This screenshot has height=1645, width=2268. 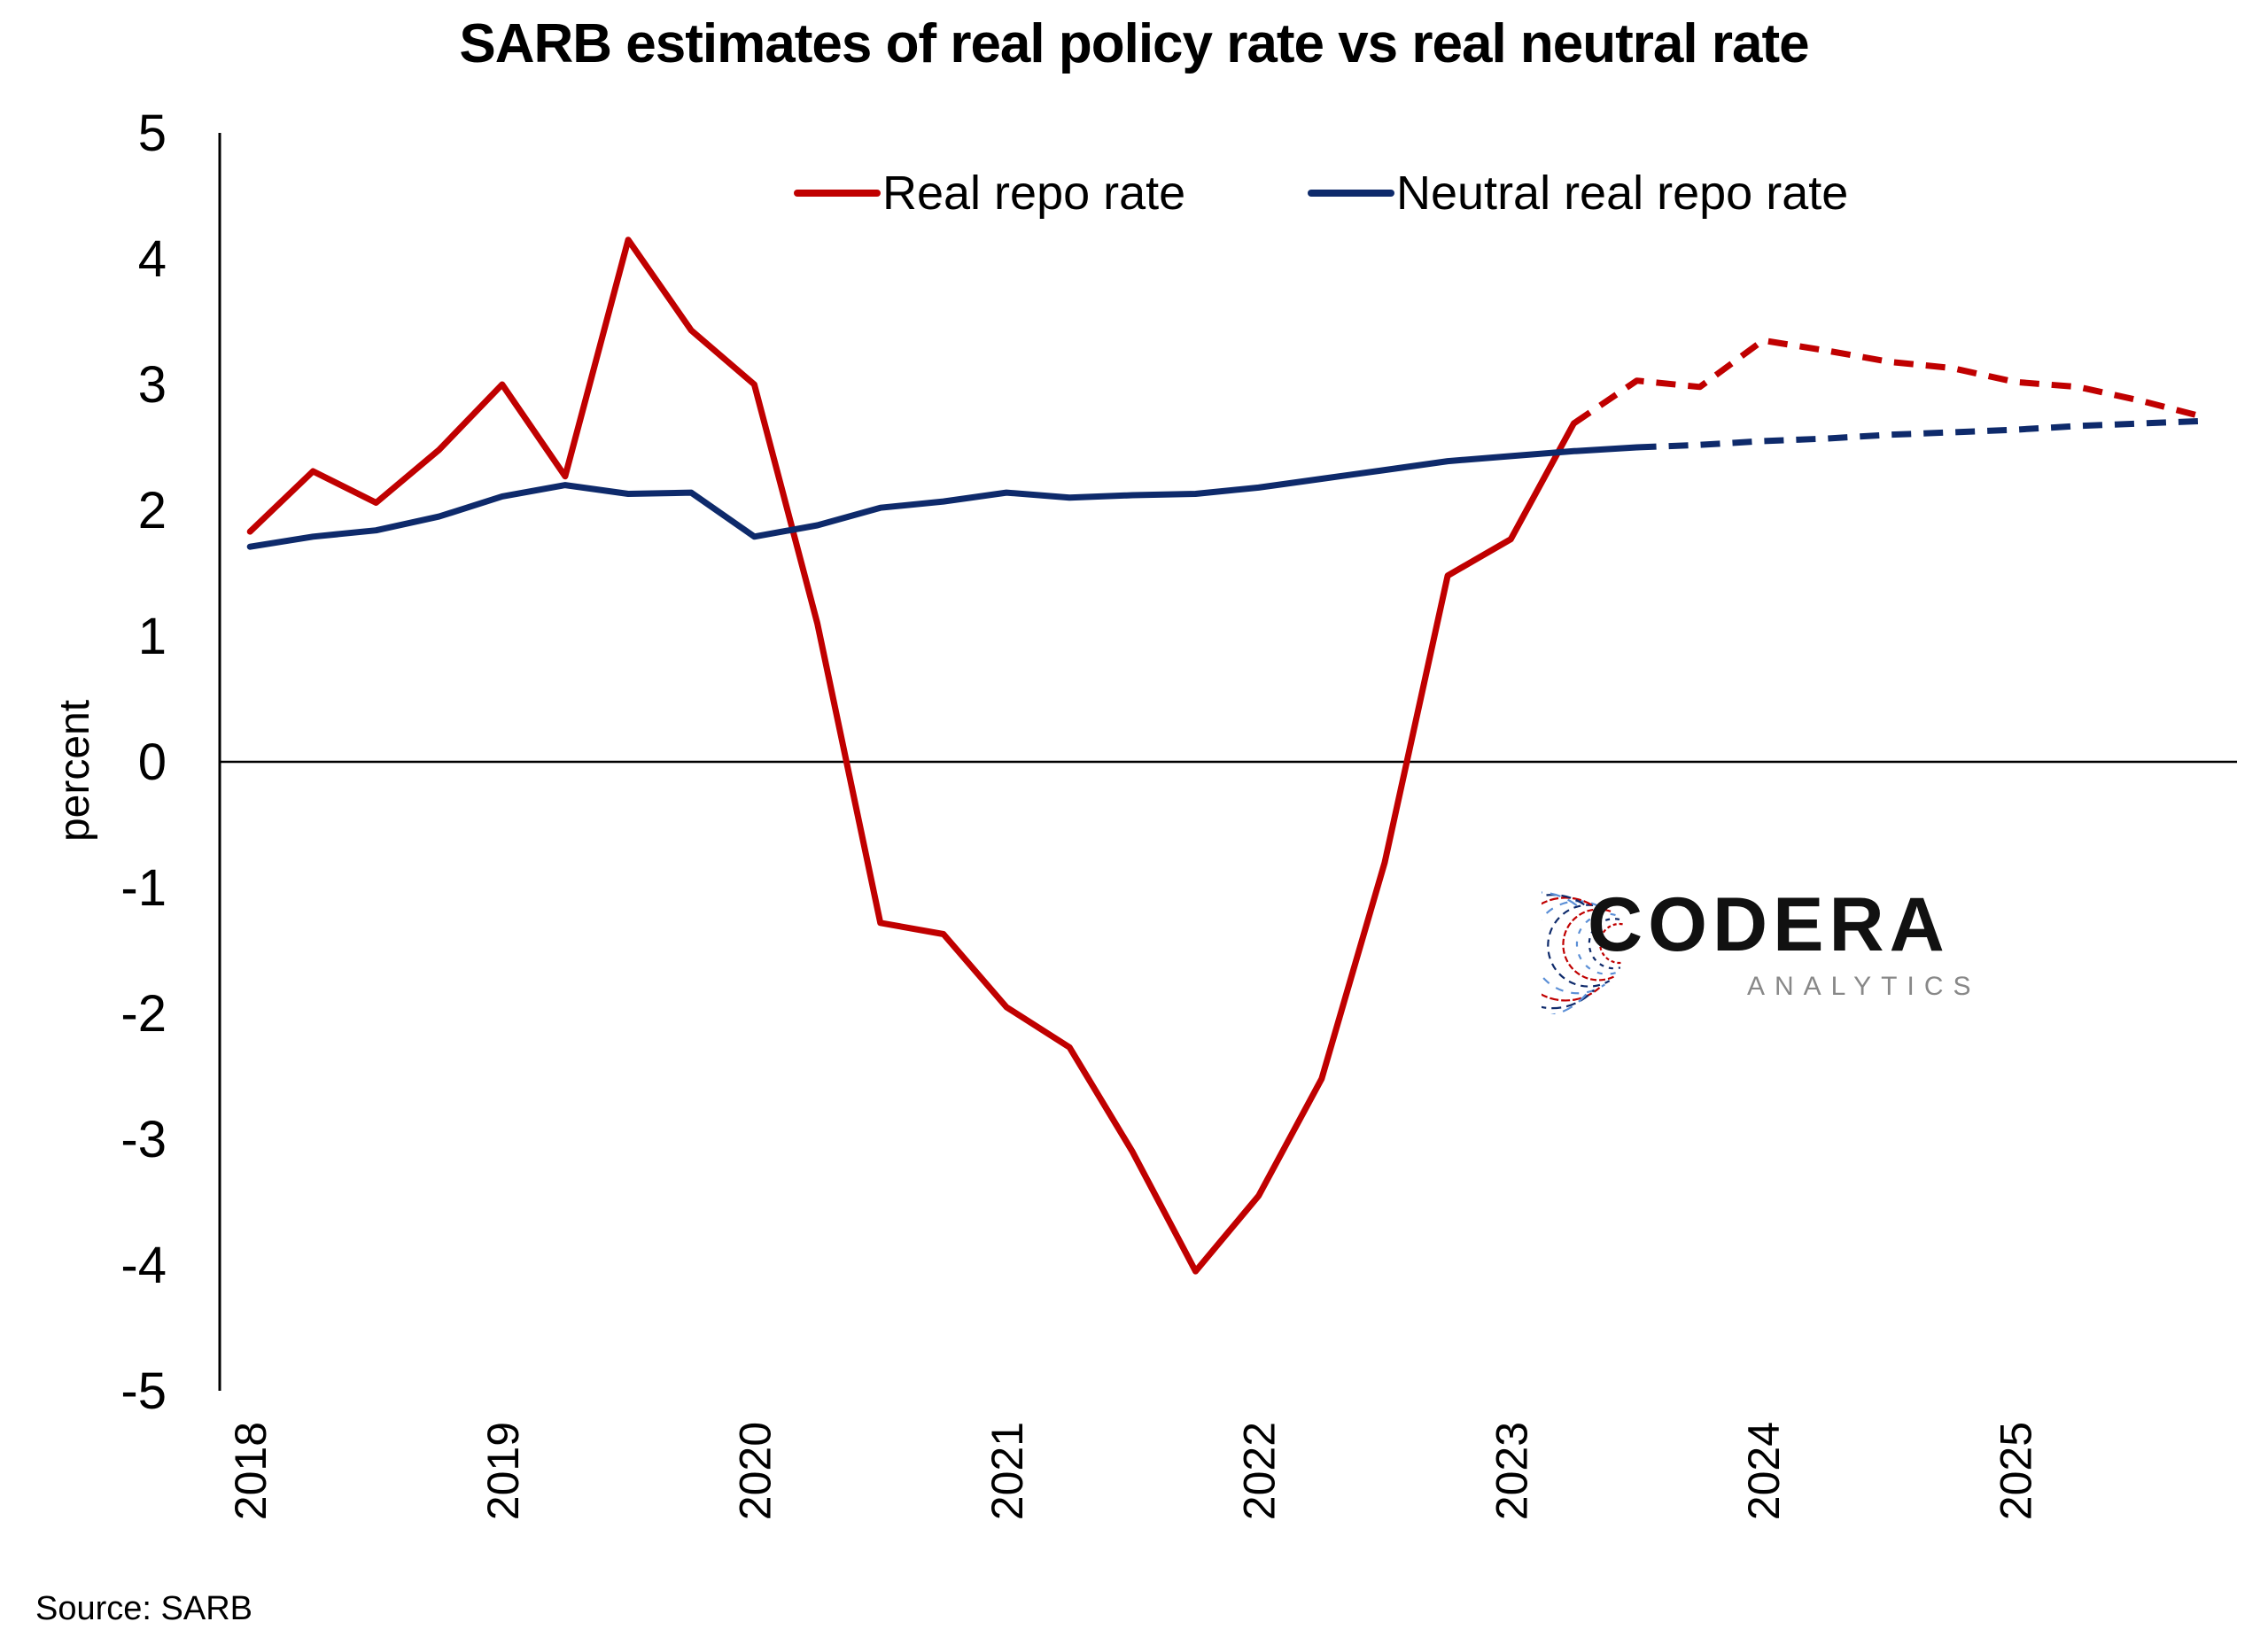 I want to click on y-tick-label: -5, so click(x=143, y=1391).